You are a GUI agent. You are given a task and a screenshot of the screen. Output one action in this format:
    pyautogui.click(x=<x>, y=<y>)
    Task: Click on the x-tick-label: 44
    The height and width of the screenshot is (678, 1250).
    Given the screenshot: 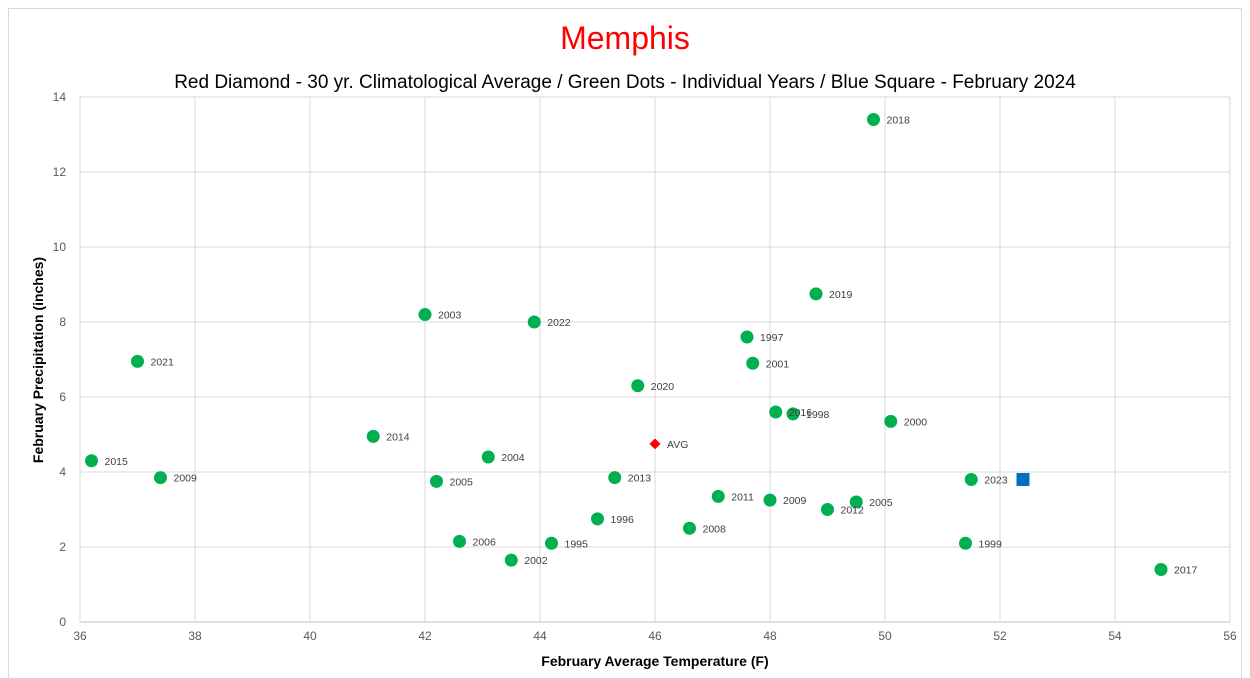 What is the action you would take?
    pyautogui.click(x=540, y=636)
    